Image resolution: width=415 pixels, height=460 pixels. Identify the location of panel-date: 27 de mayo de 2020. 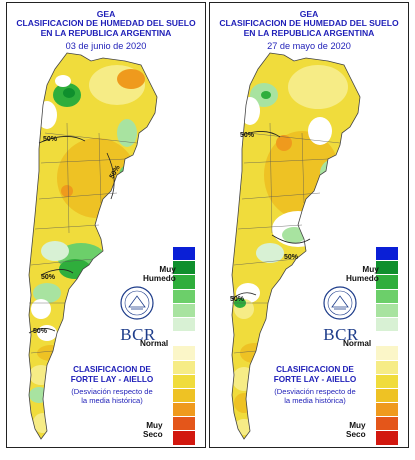
(309, 46).